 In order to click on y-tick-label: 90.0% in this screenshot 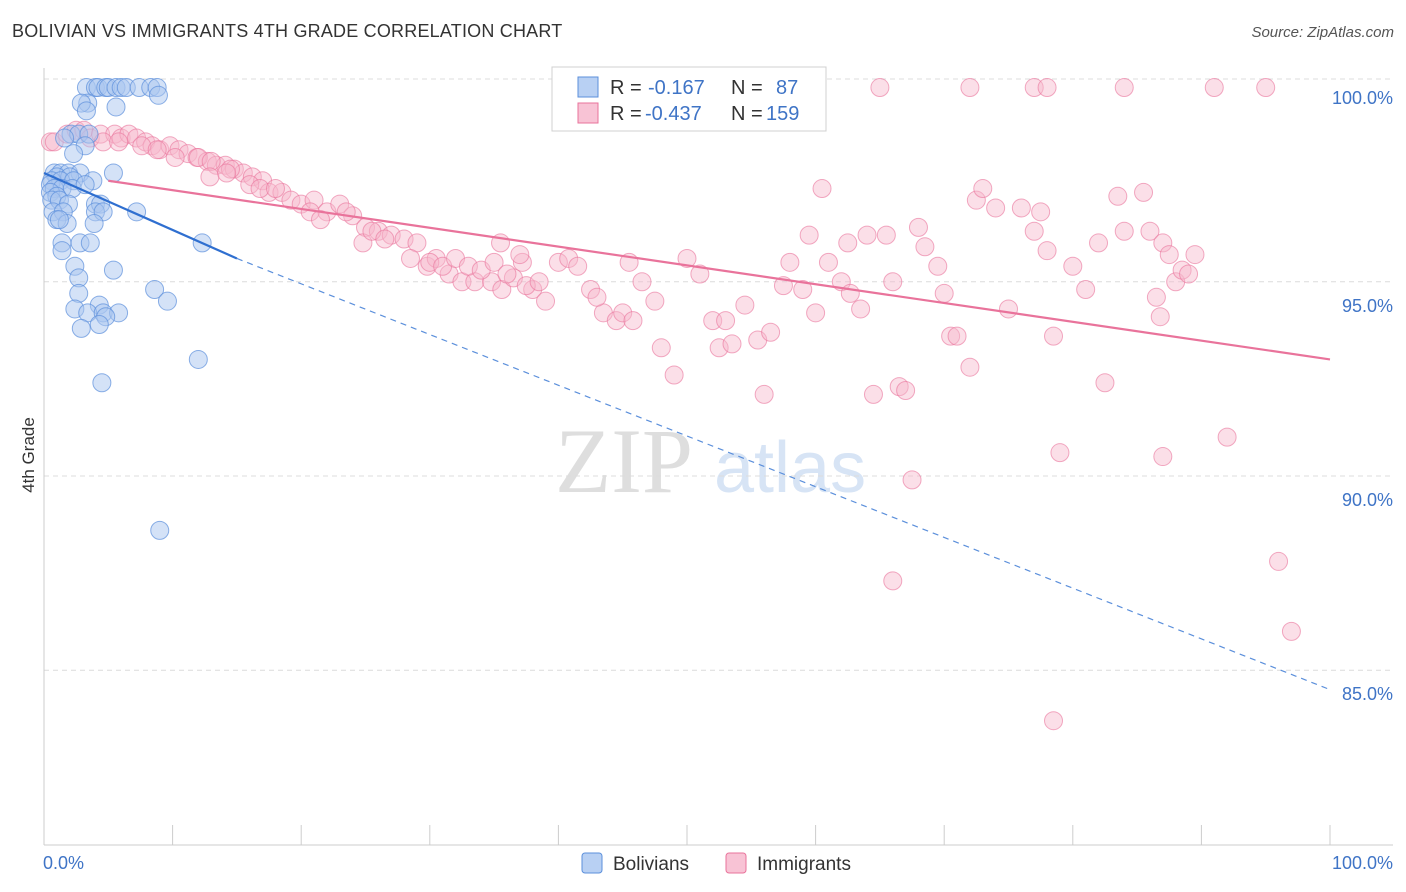, I will do `click(1367, 500)`.